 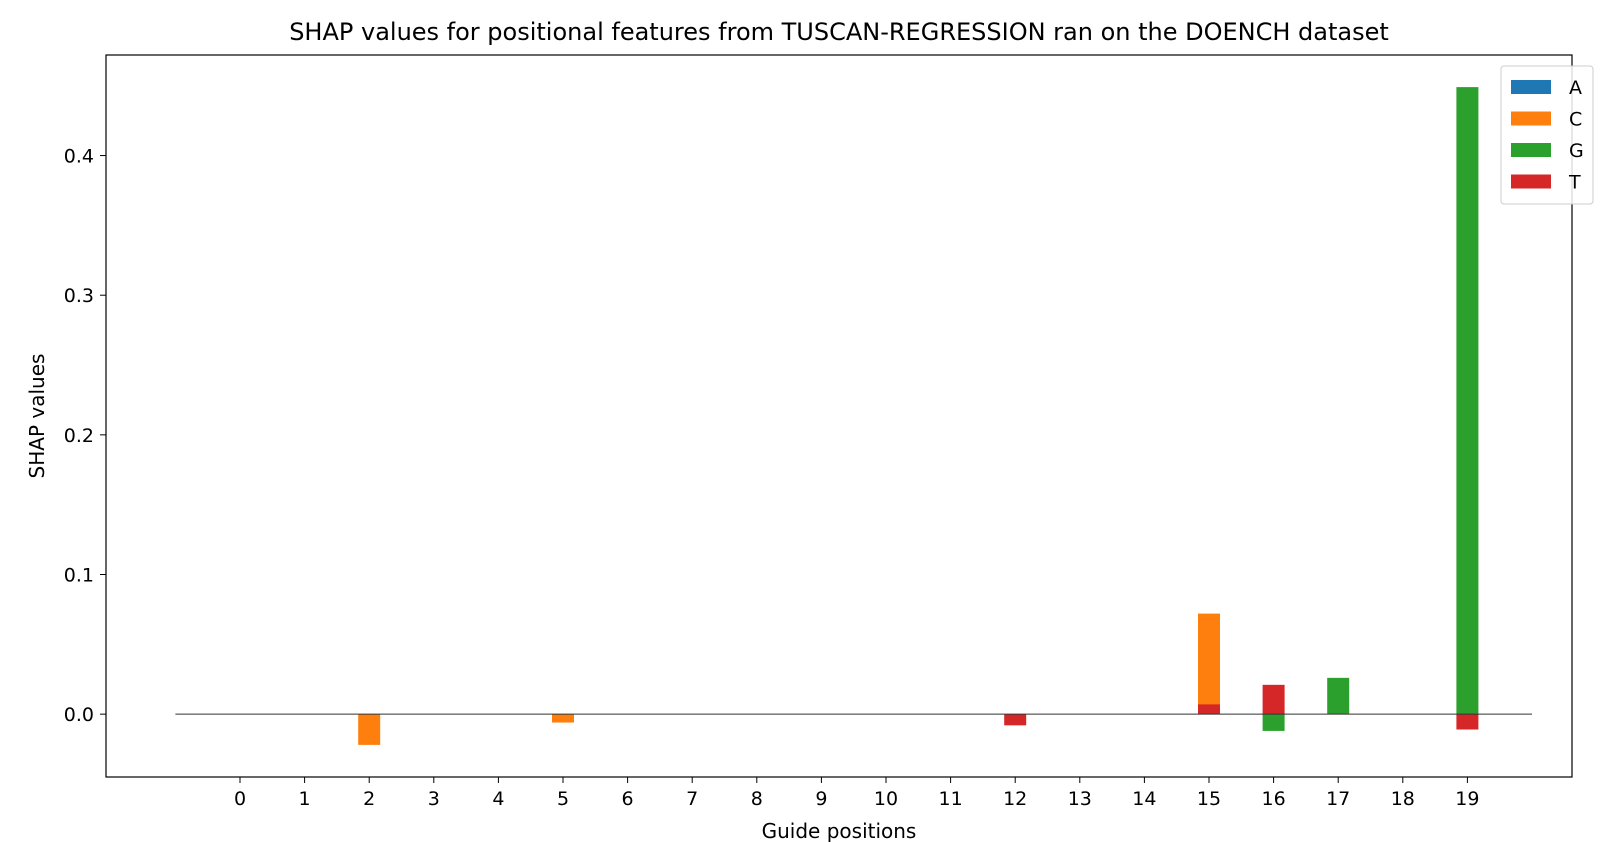 I want to click on y-tick-label: 0.1, so click(x=79, y=576).